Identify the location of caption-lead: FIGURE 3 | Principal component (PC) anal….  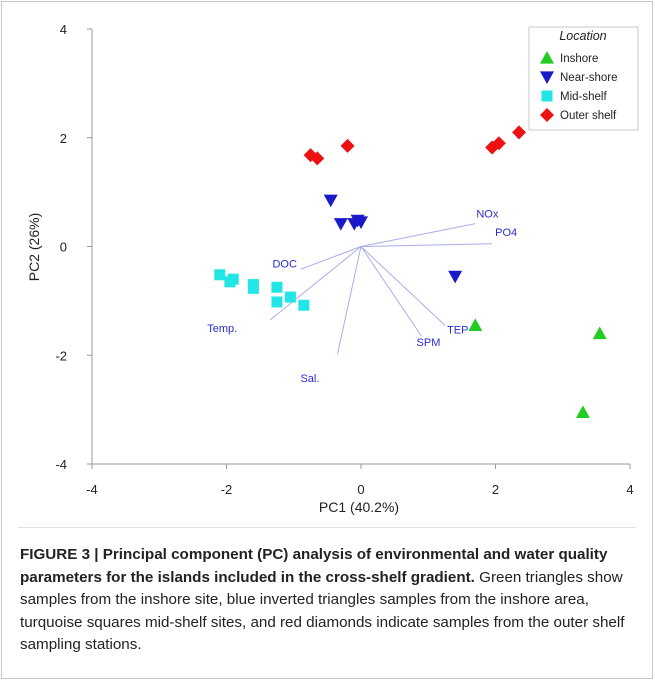
(314, 566).